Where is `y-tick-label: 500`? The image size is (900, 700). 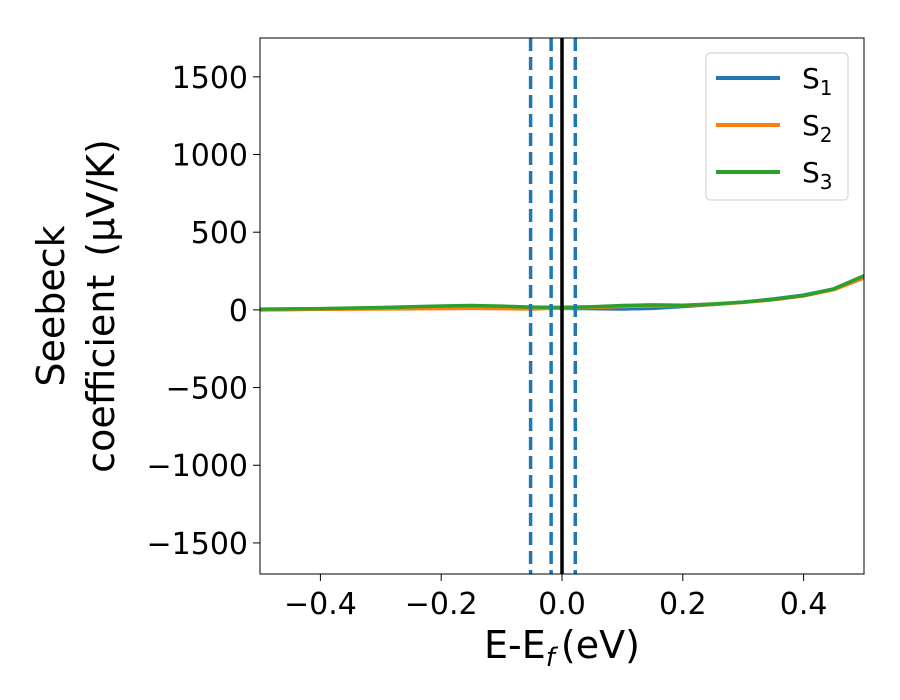
y-tick-label: 500 is located at coordinates (219, 233).